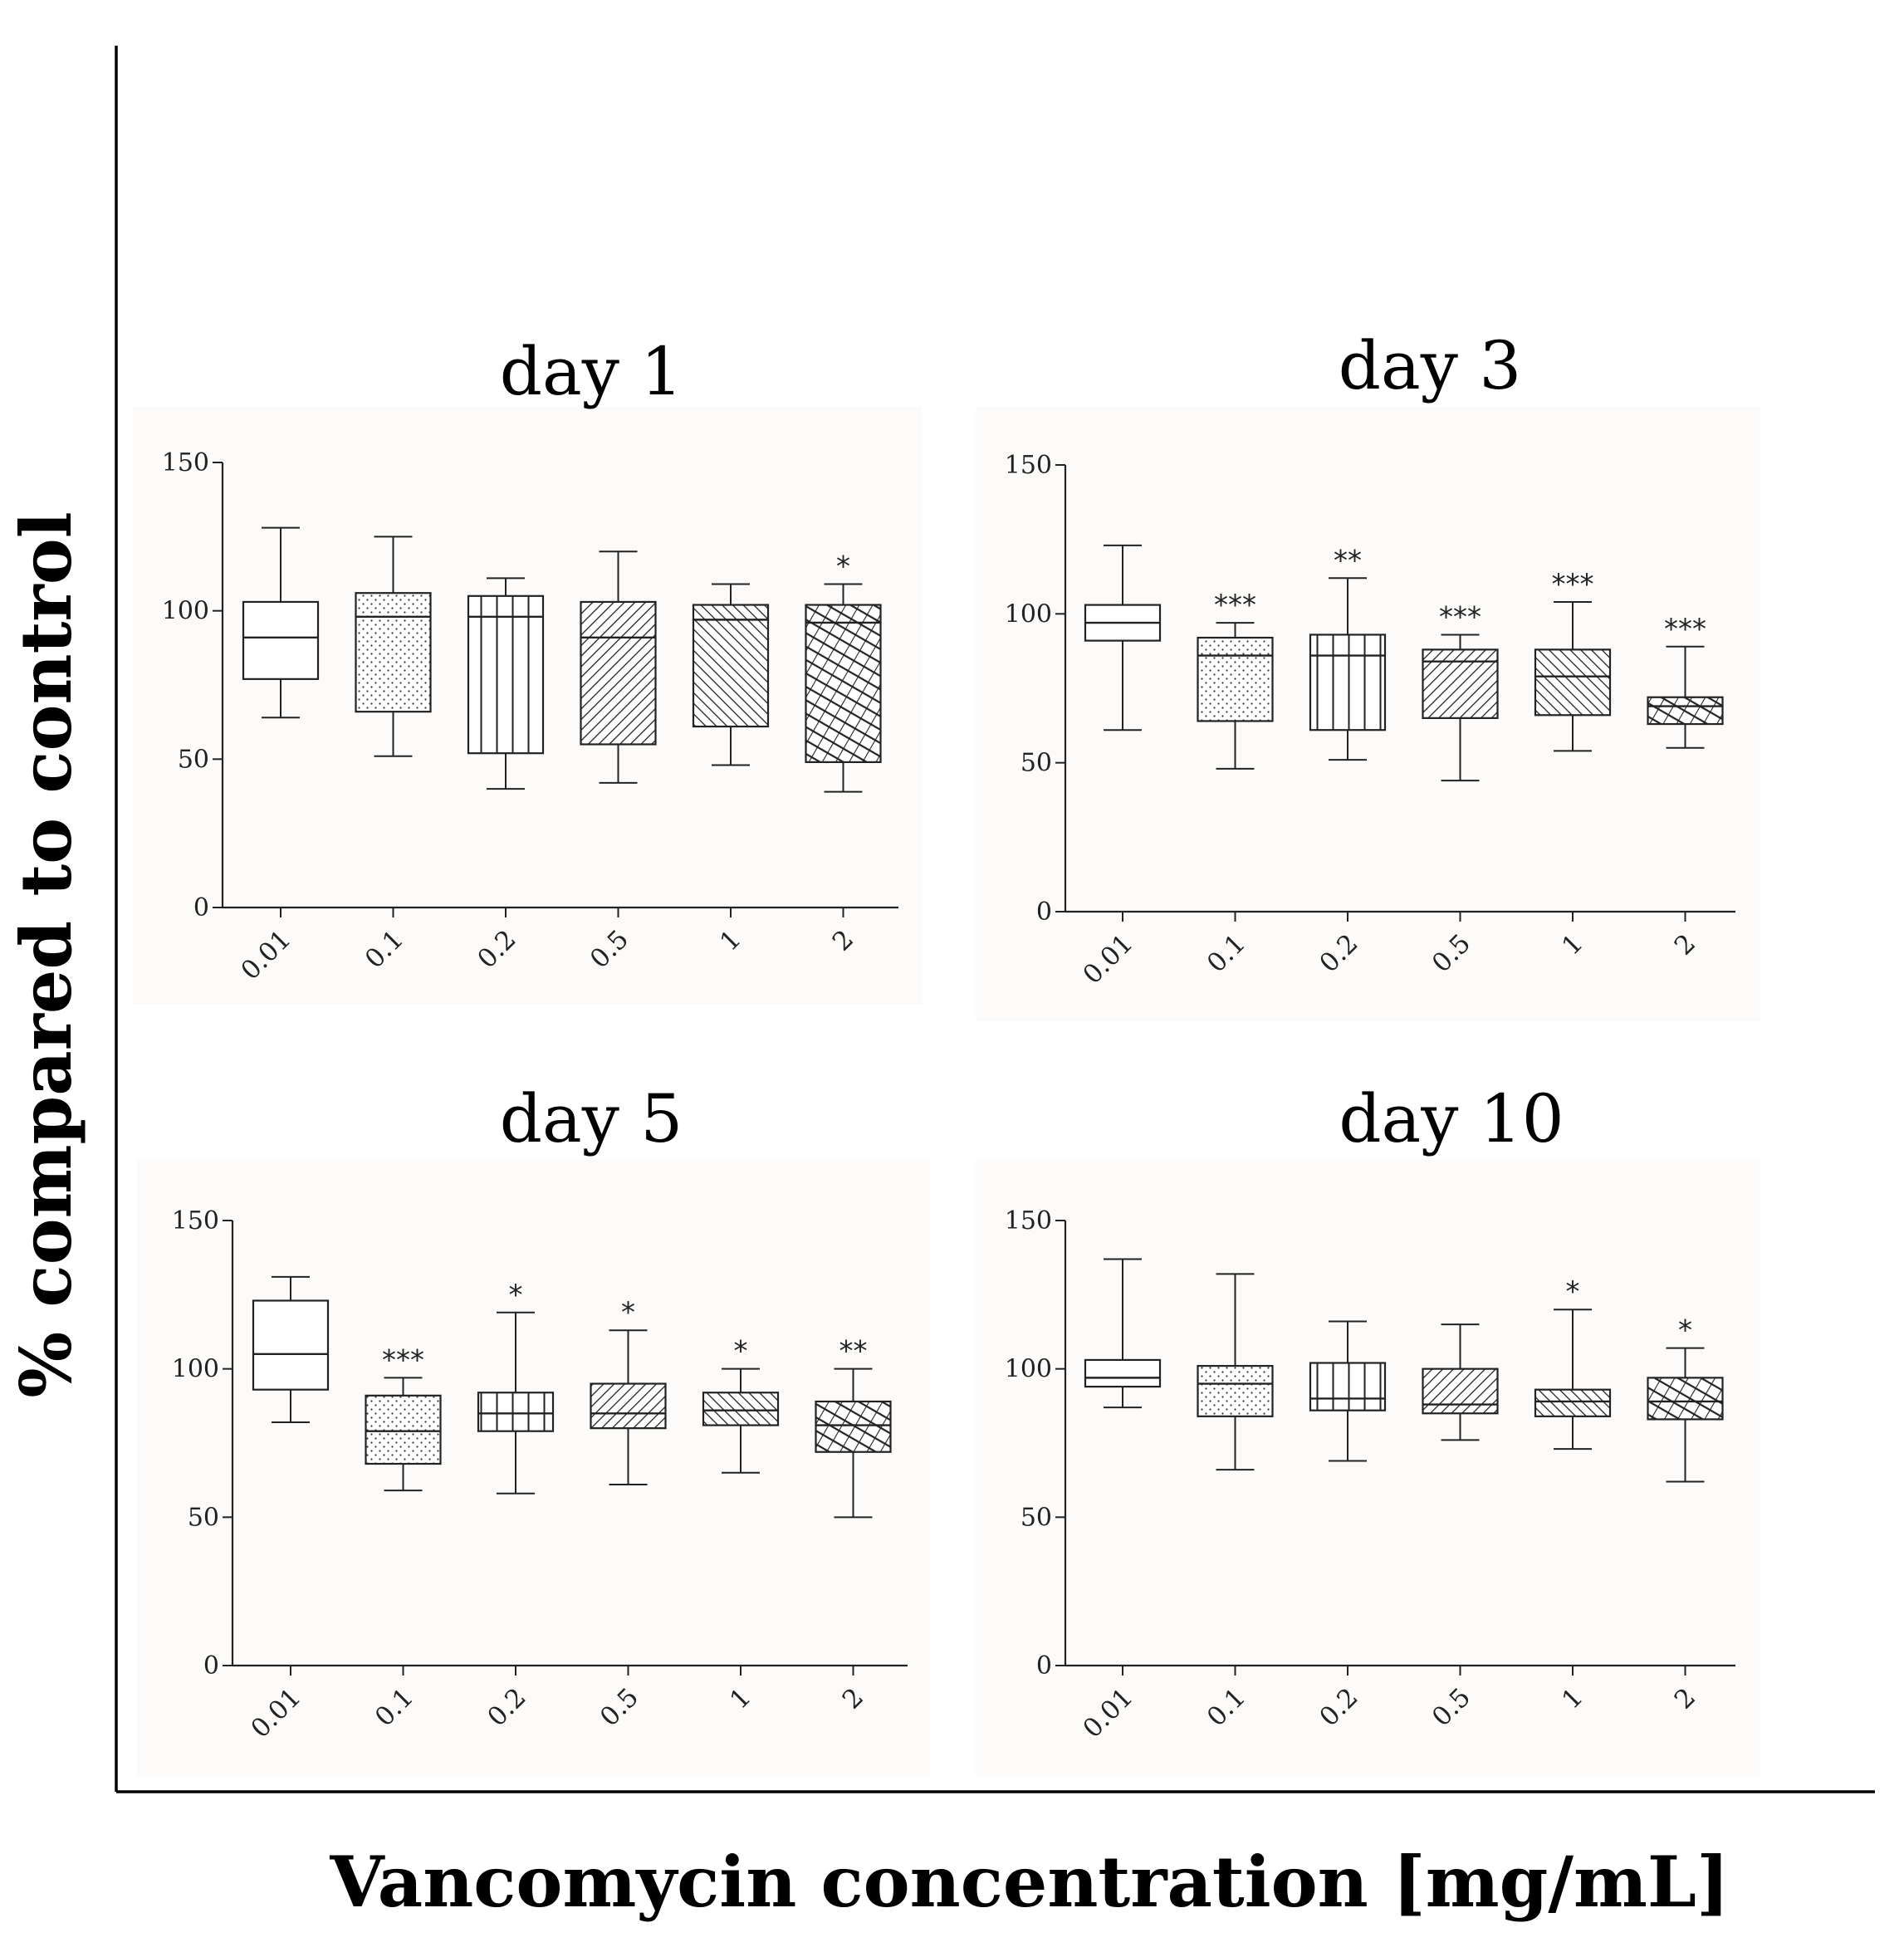  I want to click on panel-title: day 3, so click(1430, 365).